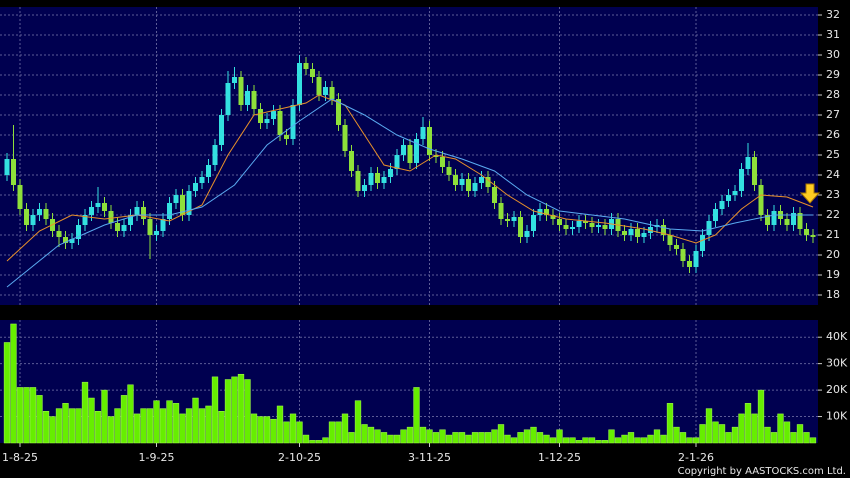  Describe the element at coordinates (833, 194) in the screenshot. I see `y-tick-label: 23` at that location.